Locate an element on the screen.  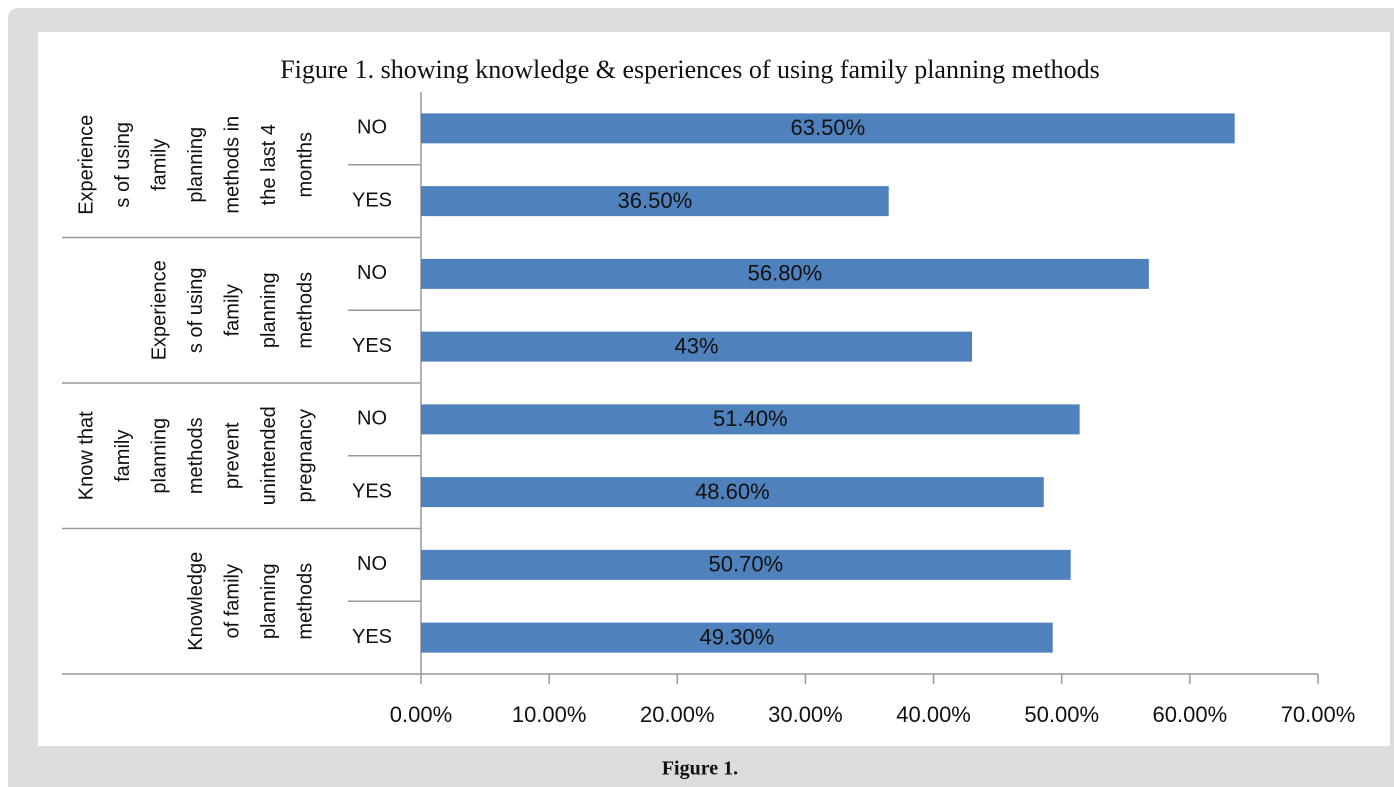
value-label: 36.50% is located at coordinates (655, 200).